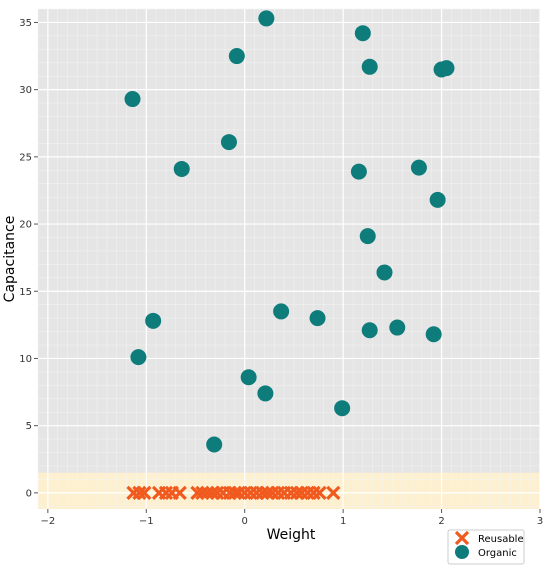  What do you see at coordinates (25, 157) in the screenshot?
I see `y-tick-label: 25` at bounding box center [25, 157].